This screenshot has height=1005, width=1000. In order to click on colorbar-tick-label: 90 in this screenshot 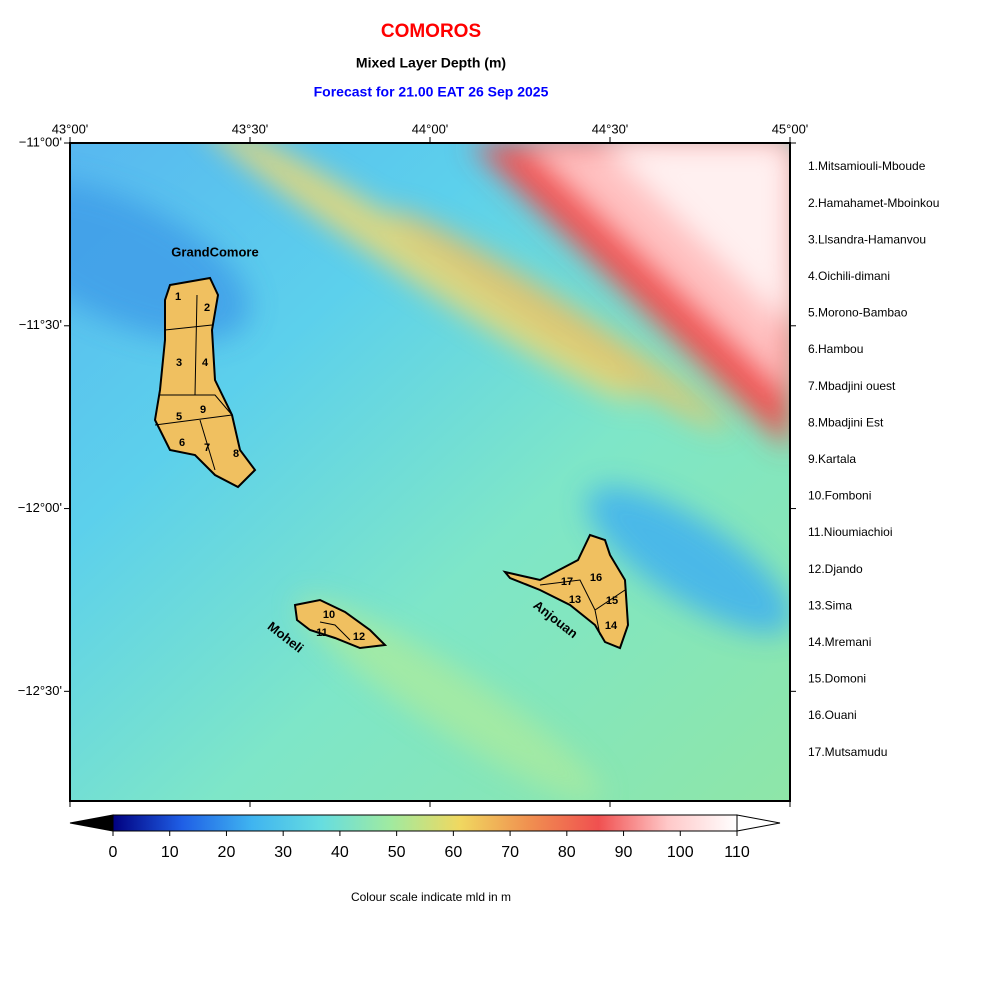, I will do `click(624, 852)`.